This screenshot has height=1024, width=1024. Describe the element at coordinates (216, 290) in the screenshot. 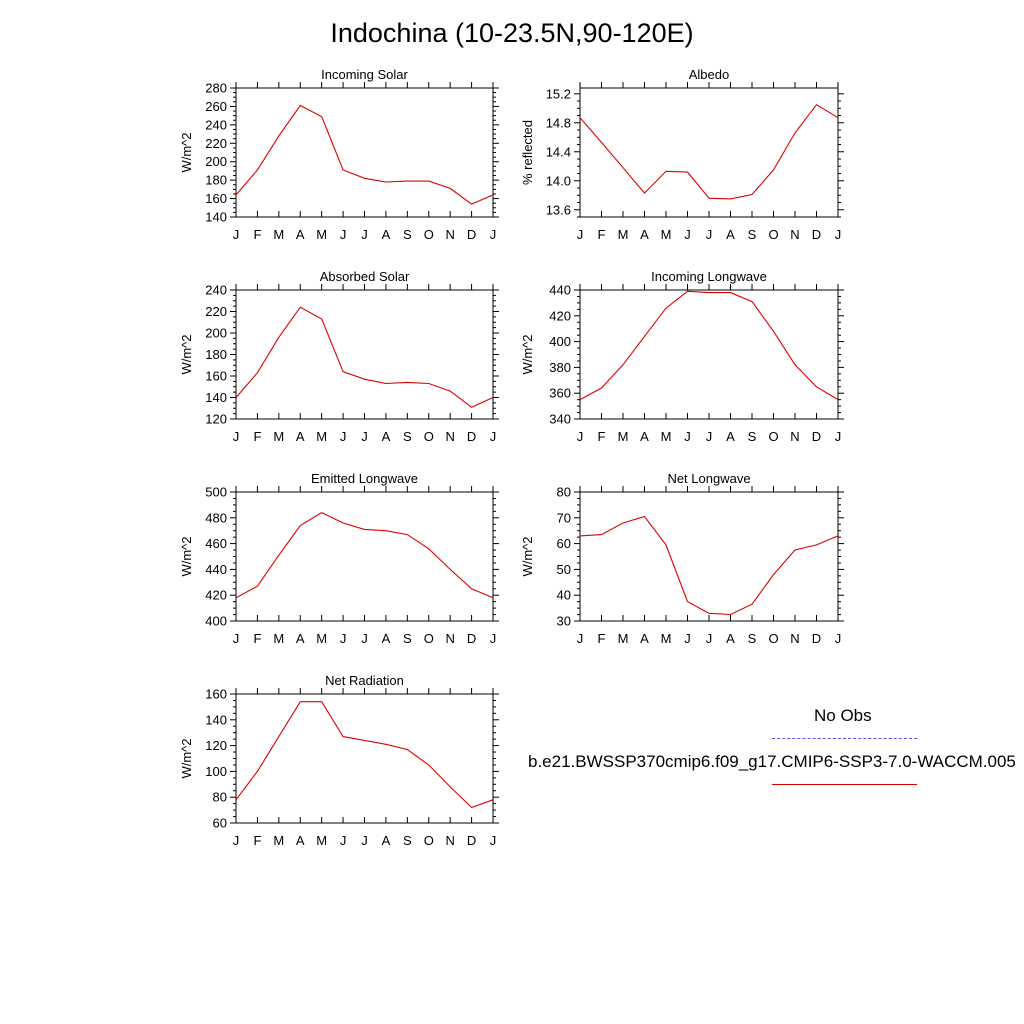

I see `panel-3-ytick-label: 240` at that location.